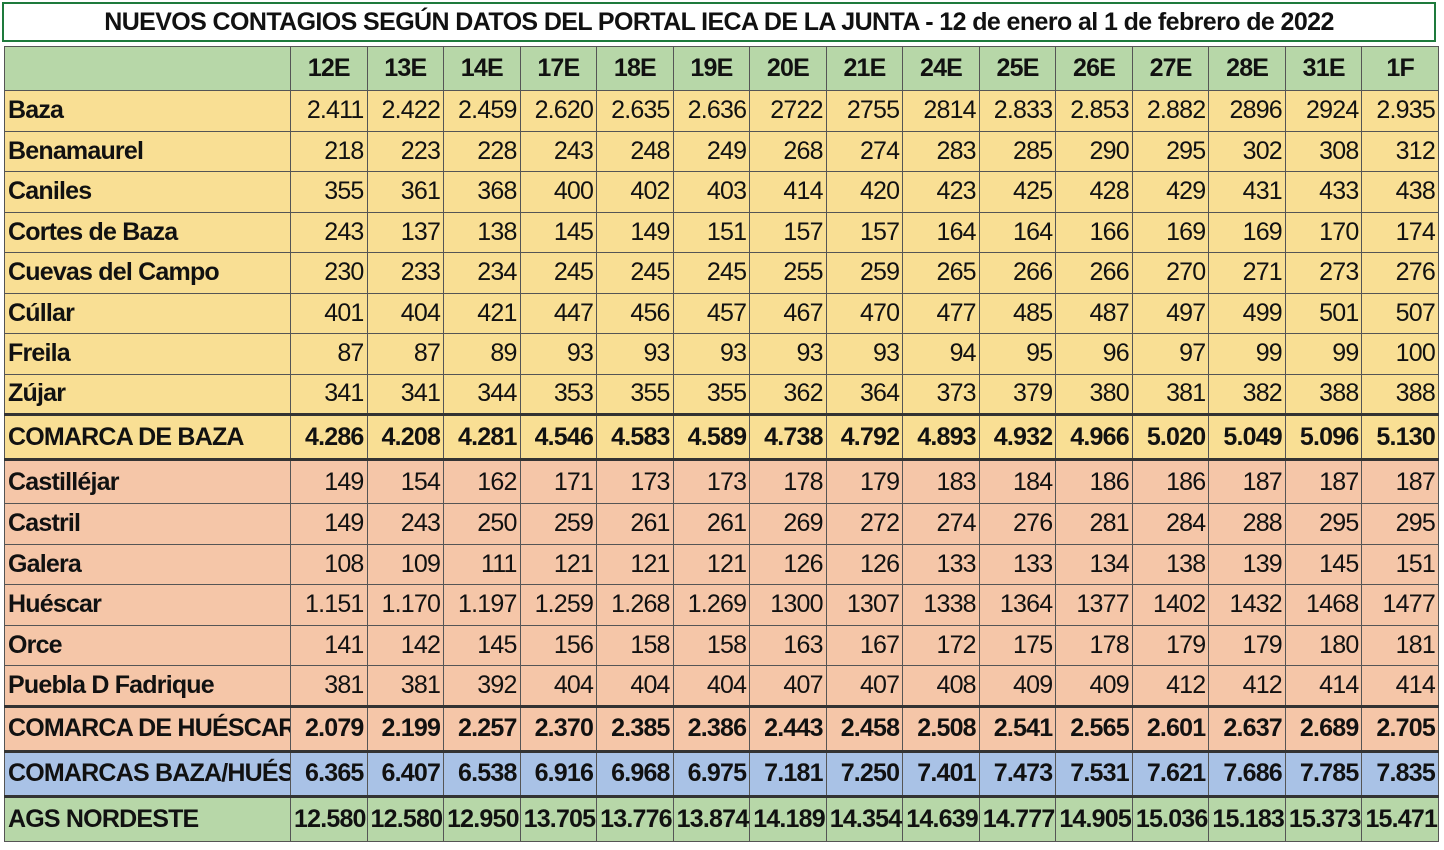 Image resolution: width=1444 pixels, height=850 pixels. Describe the element at coordinates (147, 273) in the screenshot. I see `row-label: Cuevas del Campo` at that location.